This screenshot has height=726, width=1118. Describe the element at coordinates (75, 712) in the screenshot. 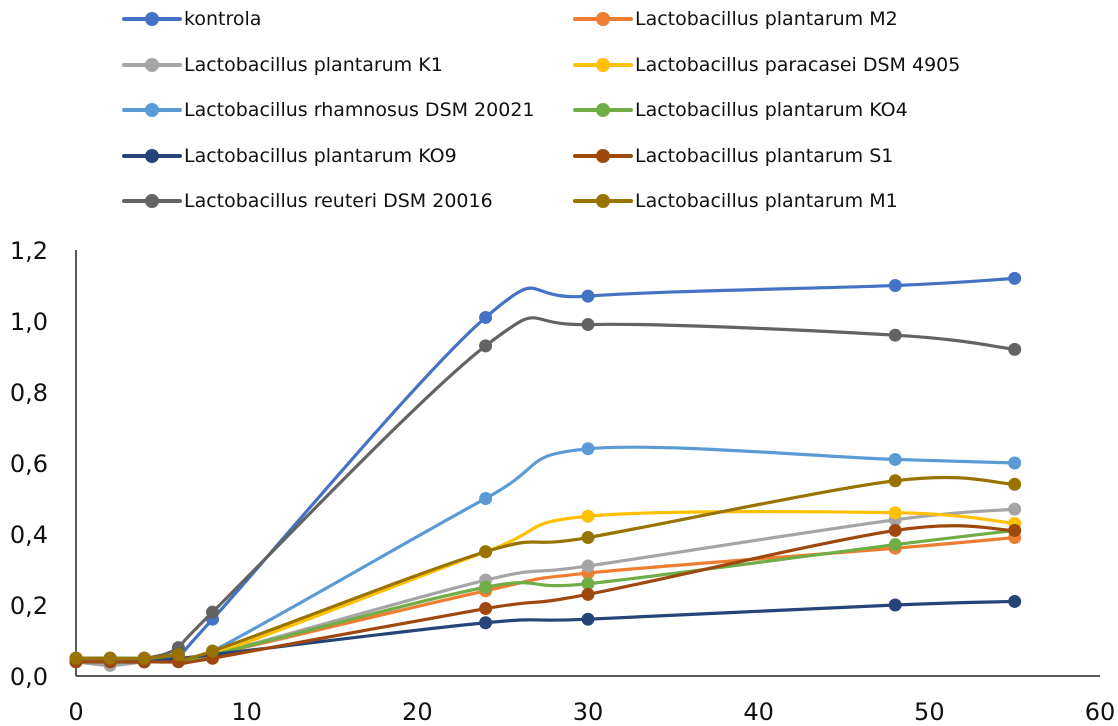

I see `x-tick-label: 0` at that location.